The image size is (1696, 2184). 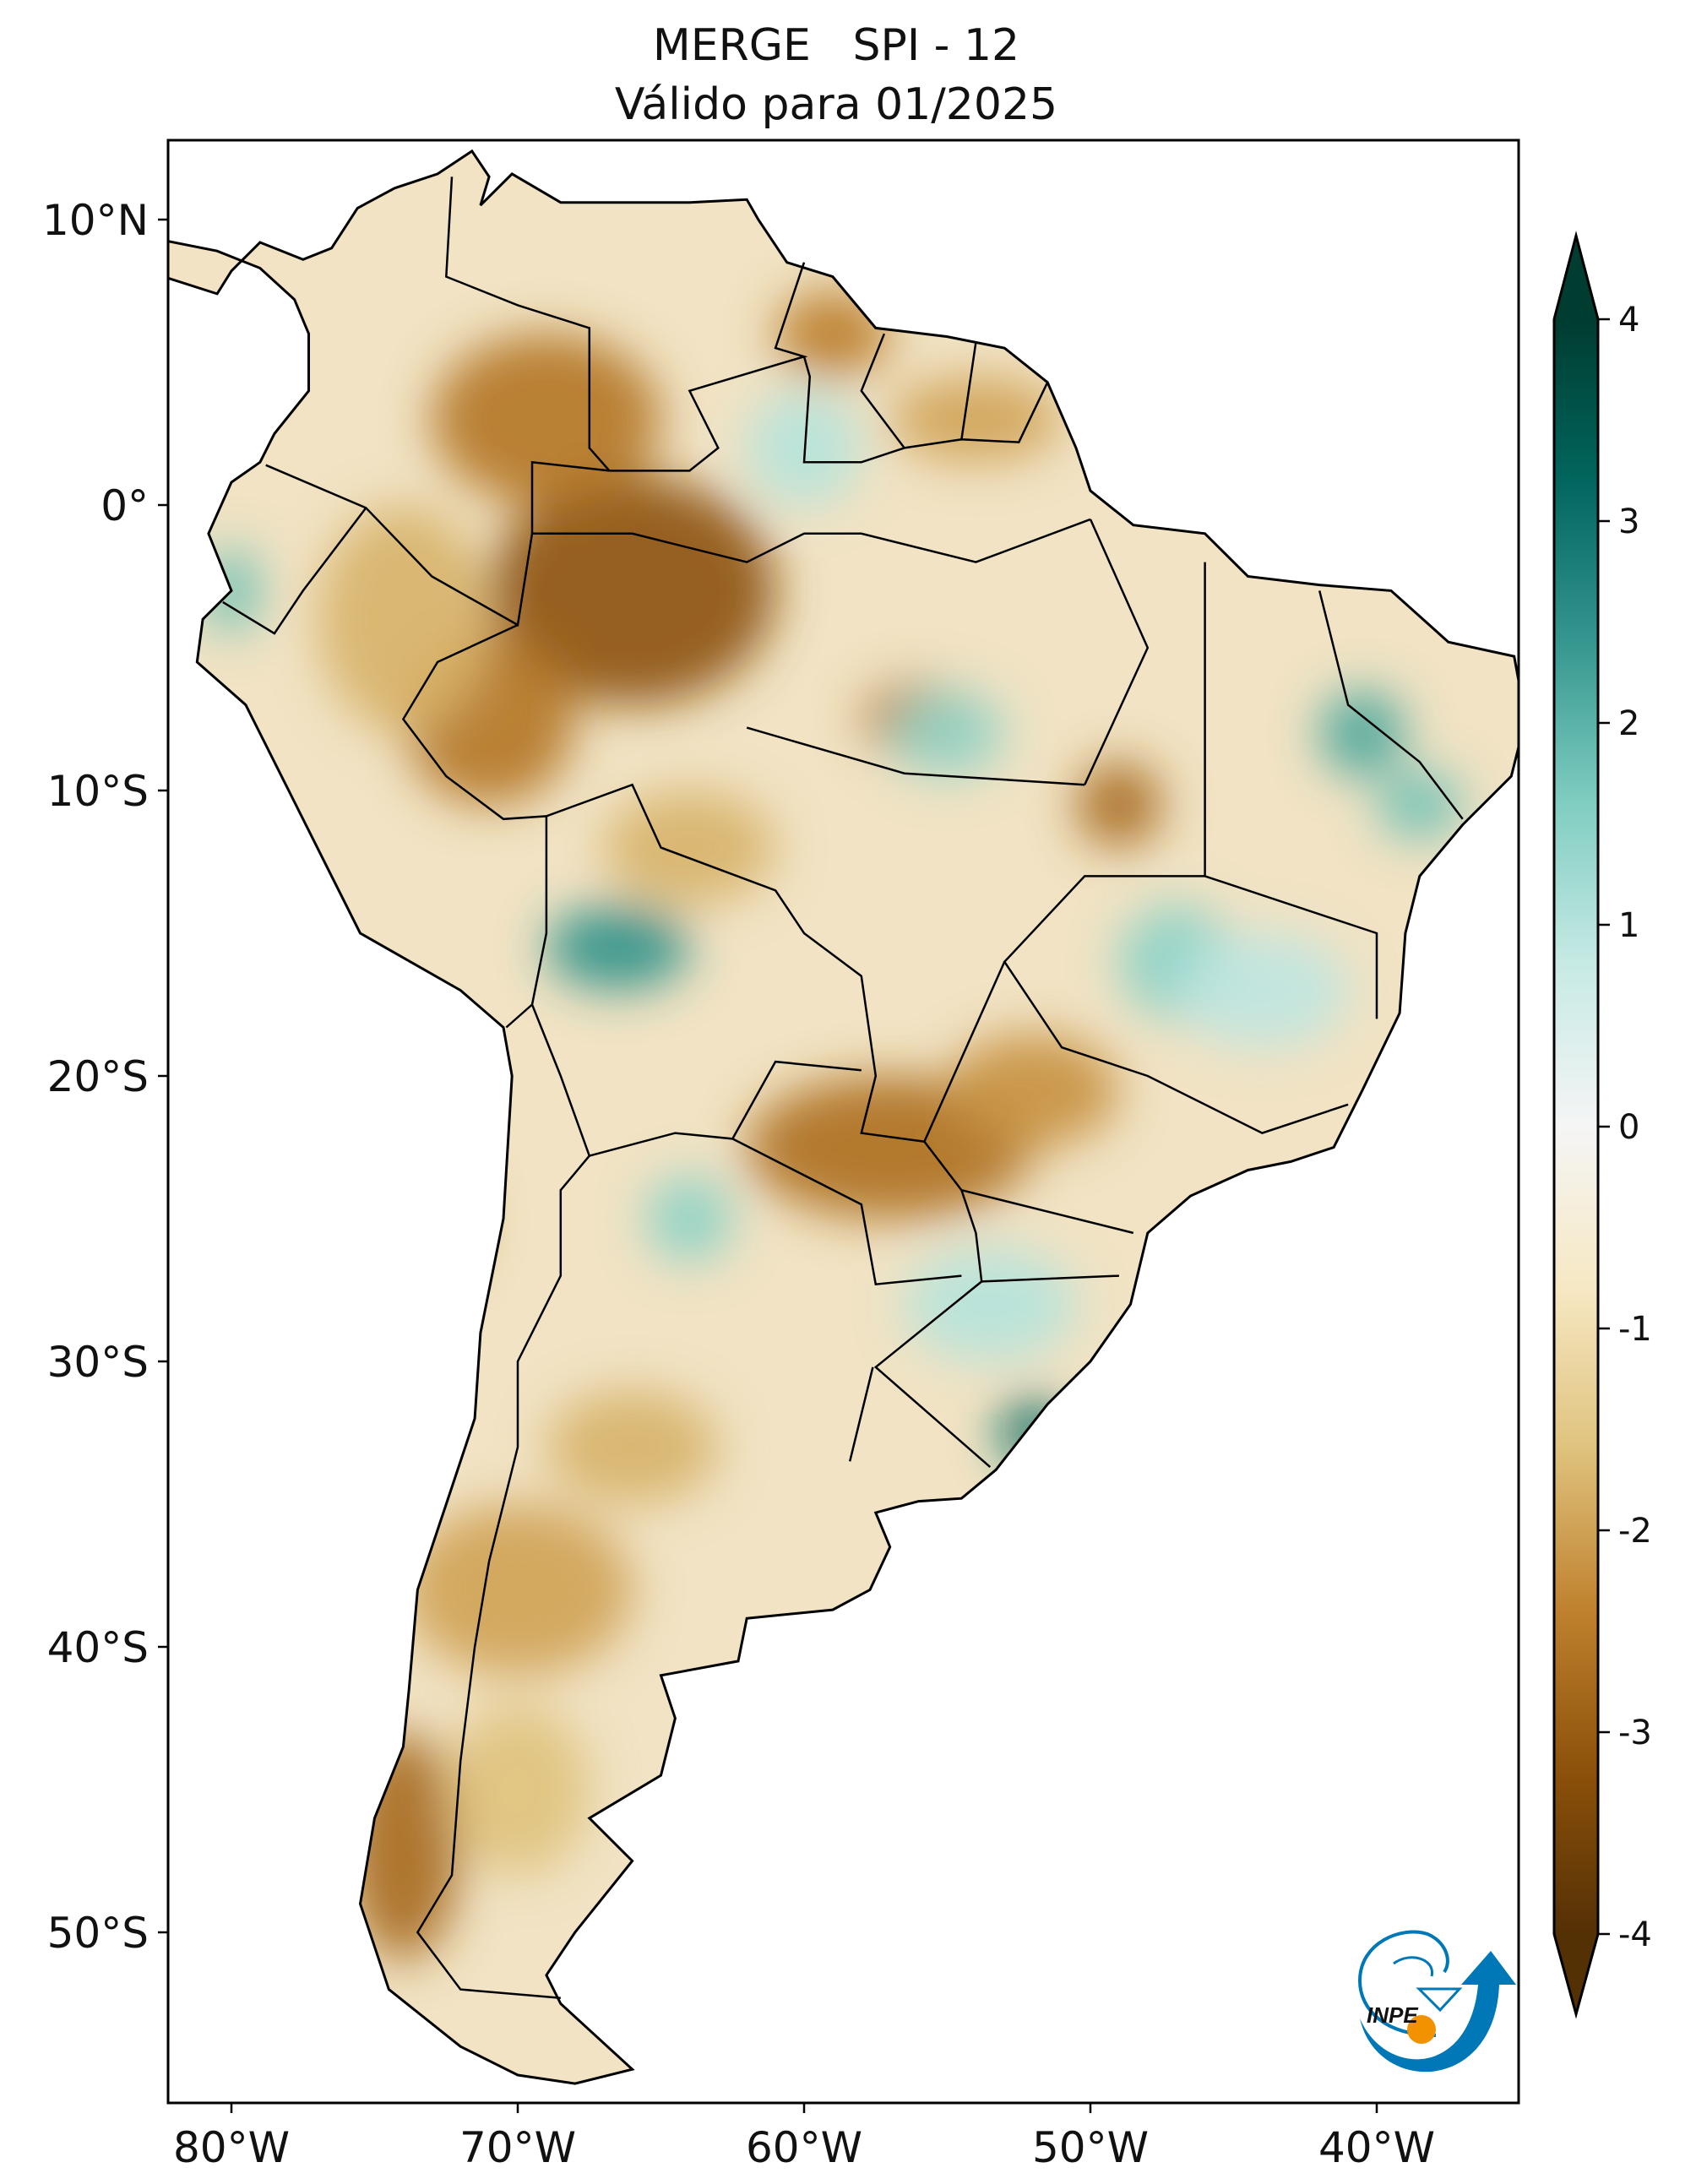 What do you see at coordinates (1628, 926) in the screenshot?
I see `colorbar-tick-label: 1` at bounding box center [1628, 926].